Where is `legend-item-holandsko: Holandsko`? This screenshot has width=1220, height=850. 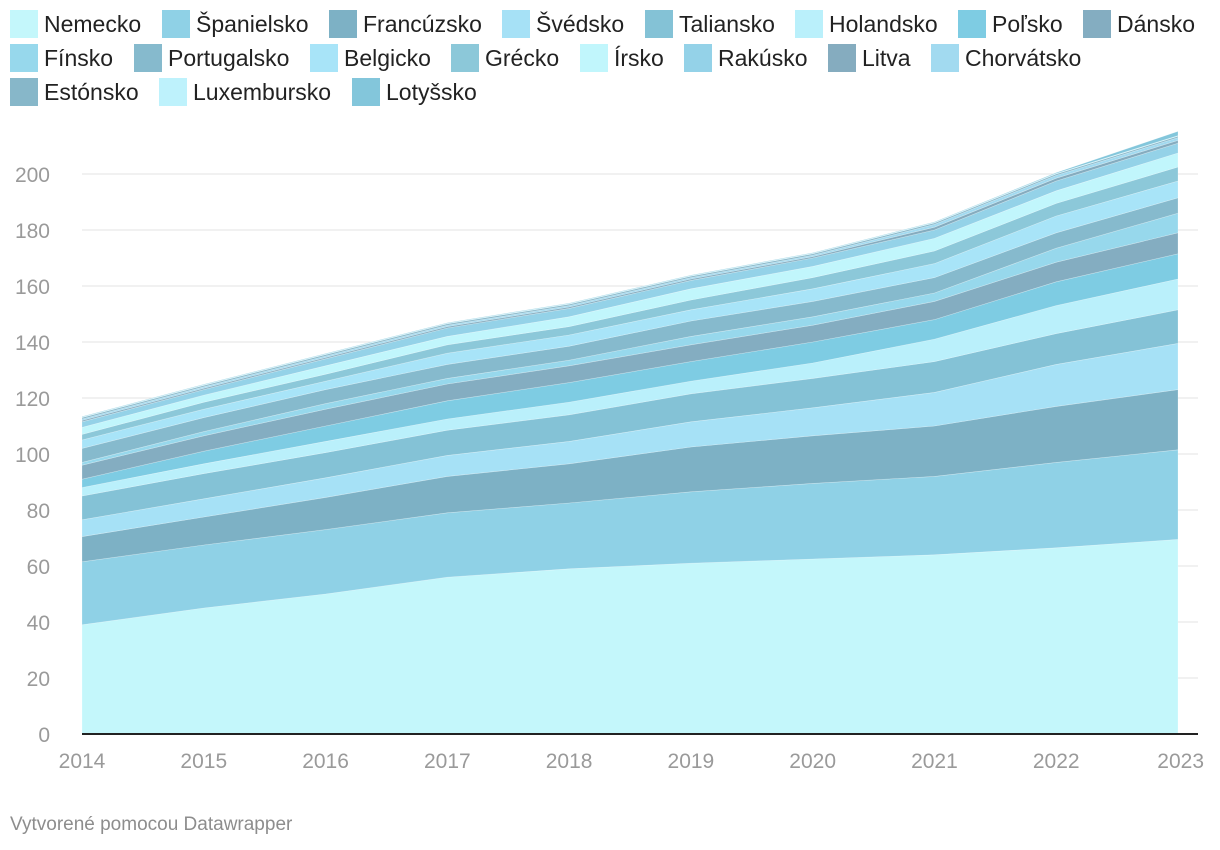
legend-item-holandsko: Holandsko is located at coordinates (866, 24).